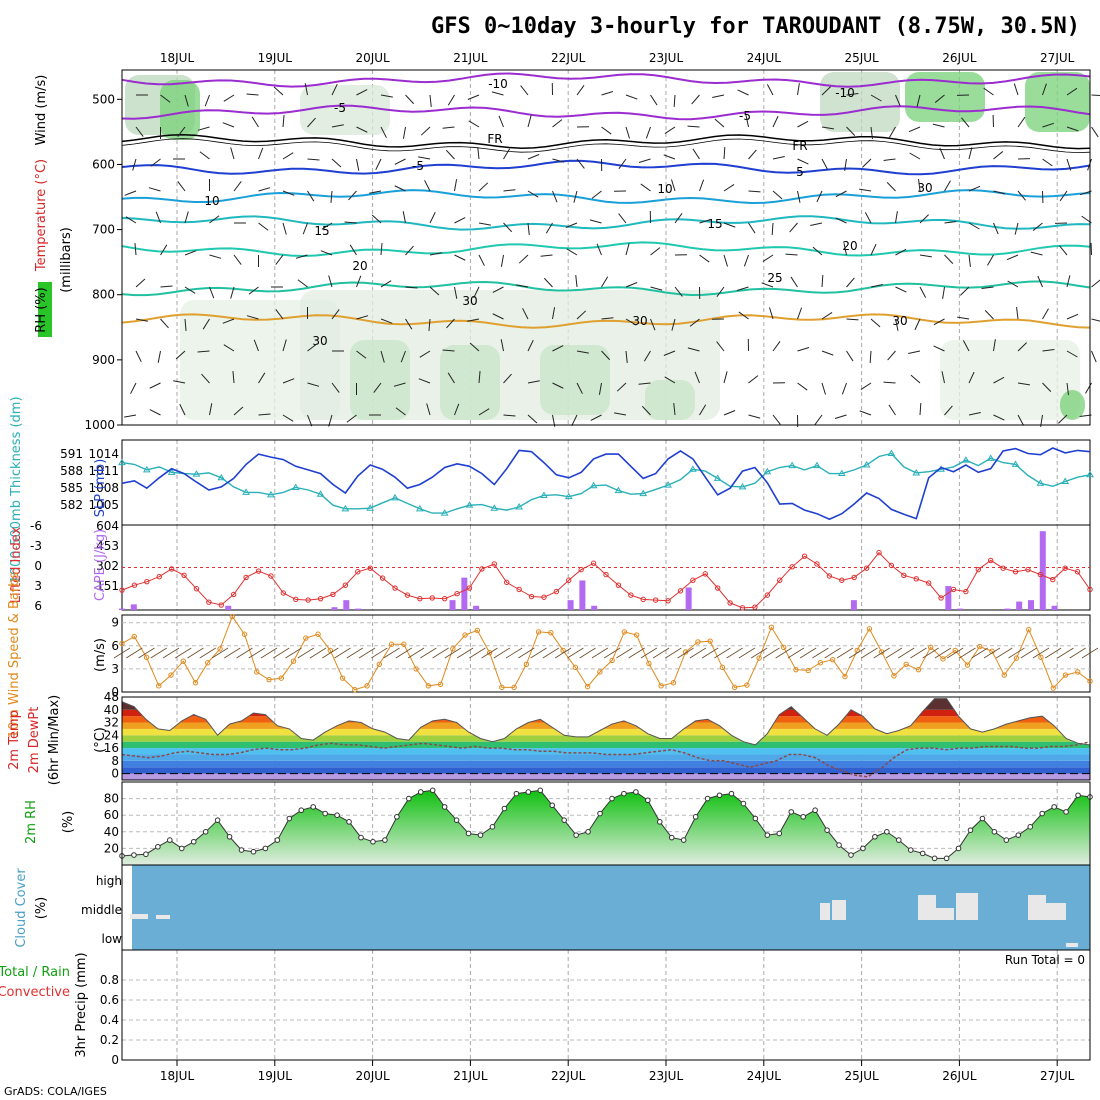  What do you see at coordinates (861, 1076) in the screenshot?
I see `date-label-bottom: 25JUL` at bounding box center [861, 1076].